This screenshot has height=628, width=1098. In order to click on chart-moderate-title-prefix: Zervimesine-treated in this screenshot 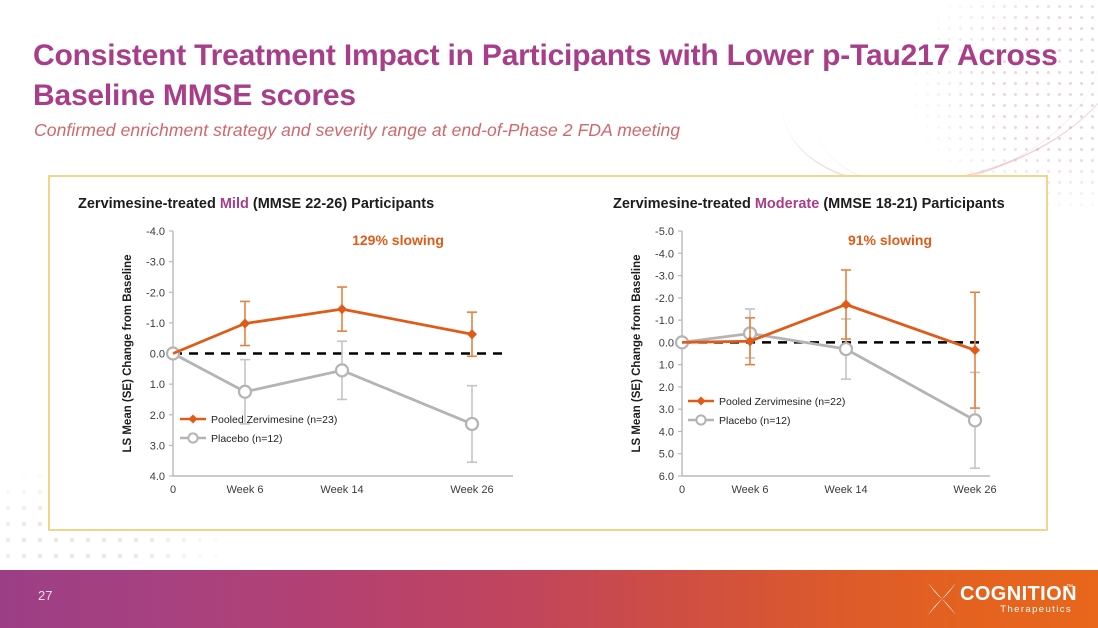, I will do `click(684, 204)`.